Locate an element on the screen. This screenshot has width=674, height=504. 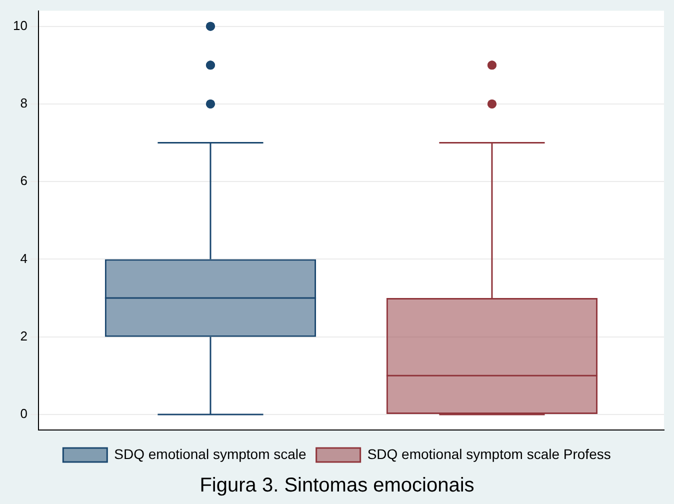
legend-label: SDQ emotional symptom scale is located at coordinates (210, 454).